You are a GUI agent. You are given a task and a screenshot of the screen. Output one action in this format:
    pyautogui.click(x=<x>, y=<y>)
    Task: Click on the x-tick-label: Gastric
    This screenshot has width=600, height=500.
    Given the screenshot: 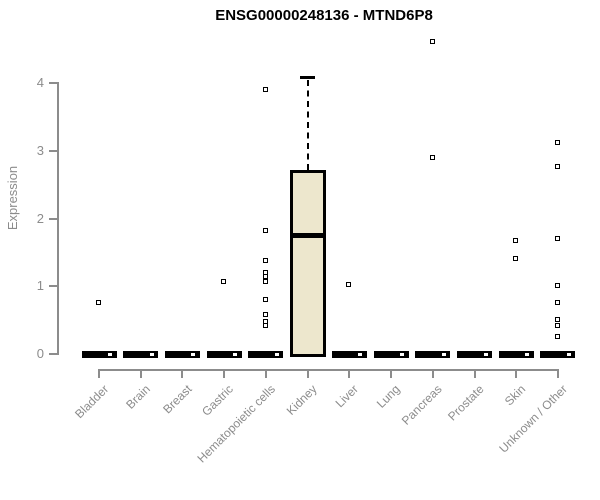 What is the action you would take?
    pyautogui.click(x=218, y=400)
    